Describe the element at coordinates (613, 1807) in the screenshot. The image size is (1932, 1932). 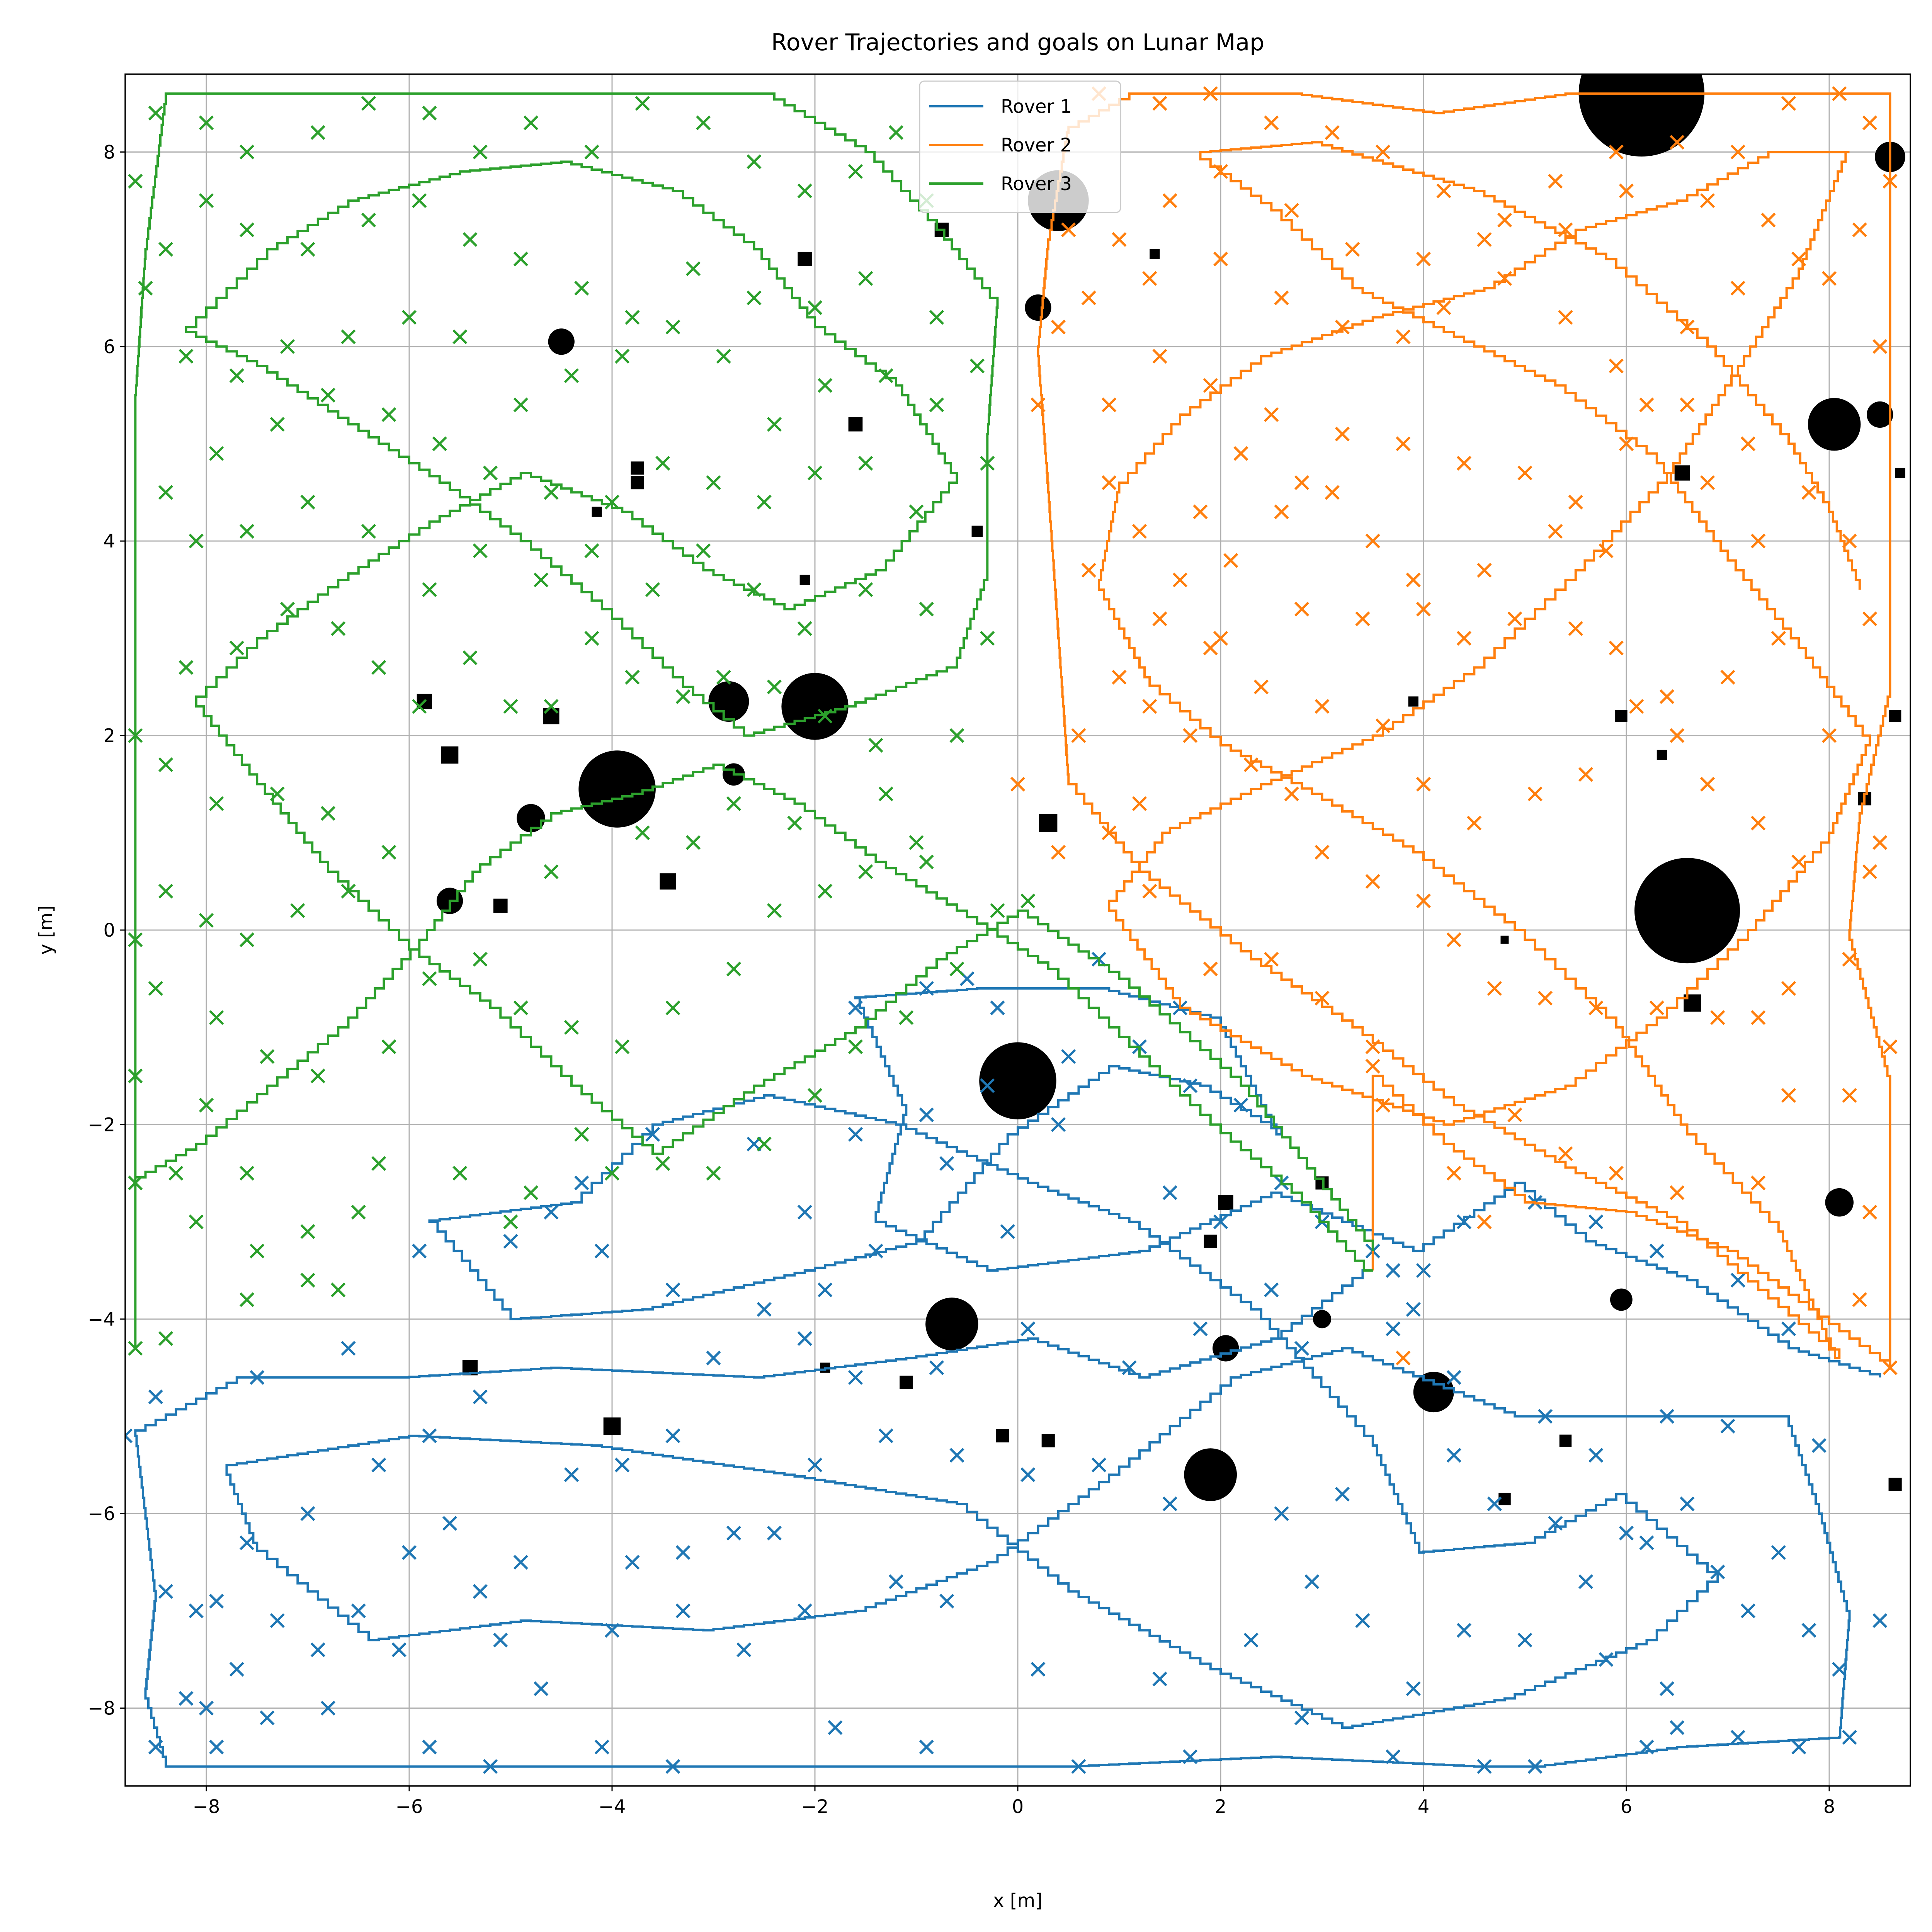
I see `x-tick-label: −4` at that location.